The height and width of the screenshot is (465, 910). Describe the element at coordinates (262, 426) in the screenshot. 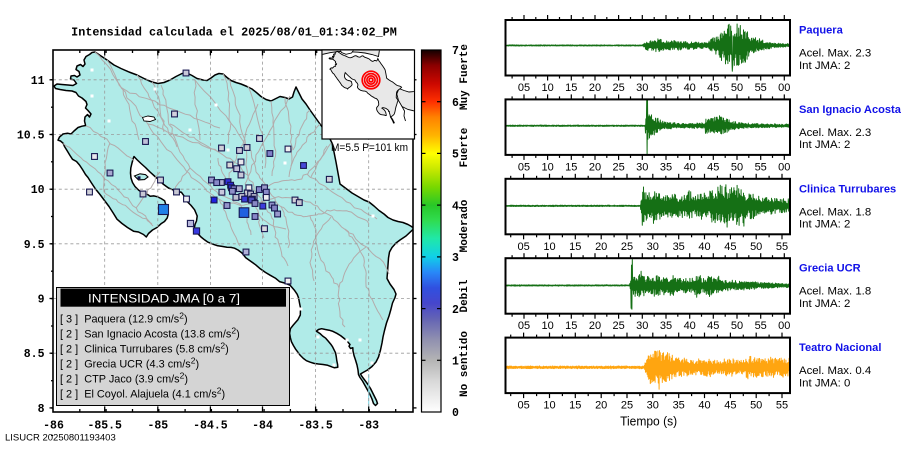

I see `svg-text: -84` at that location.